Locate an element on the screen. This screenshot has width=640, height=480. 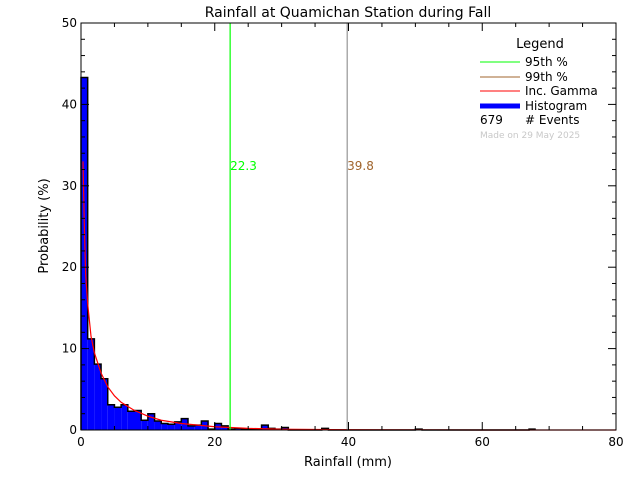
y-tick-label: 0 is located at coordinates (73, 430).